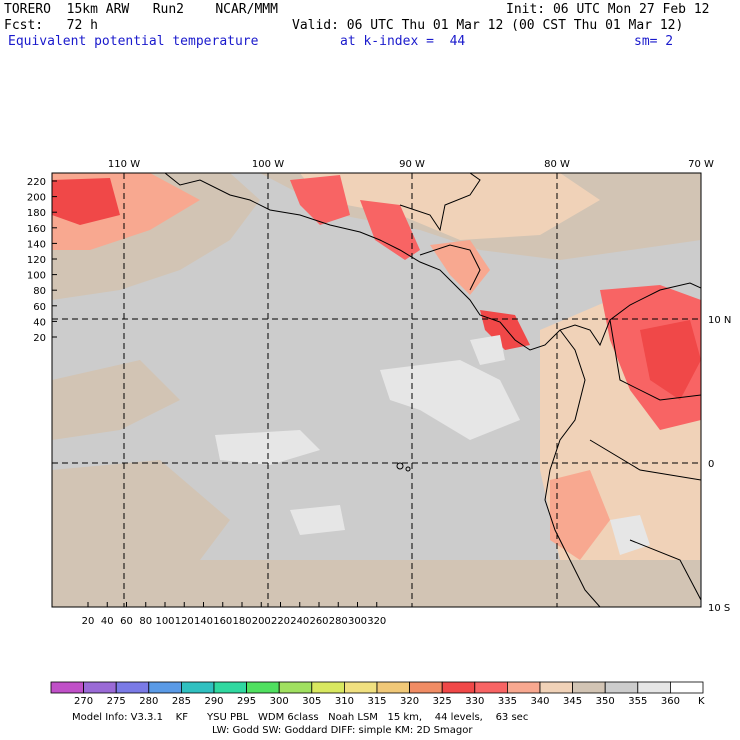 This screenshot has width=740, height=740. Describe the element at coordinates (268, 164) in the screenshot. I see `lon-label-100w: 100 W` at that location.